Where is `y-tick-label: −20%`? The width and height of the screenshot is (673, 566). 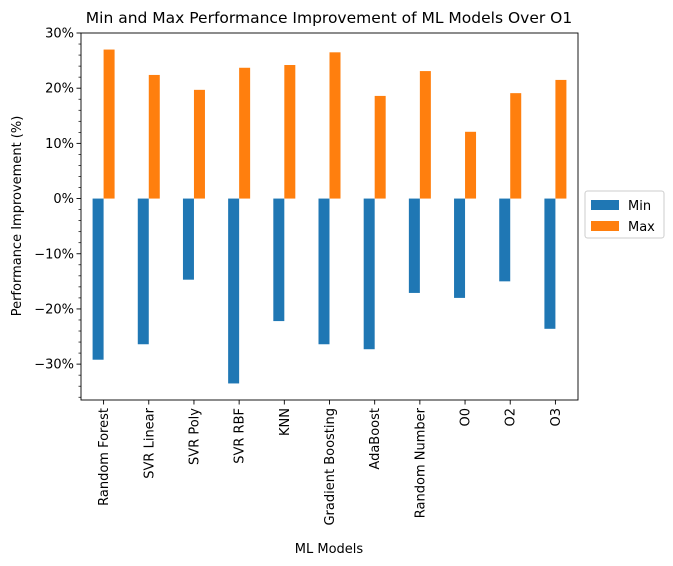
y-tick-label: −20% is located at coordinates (54, 309).